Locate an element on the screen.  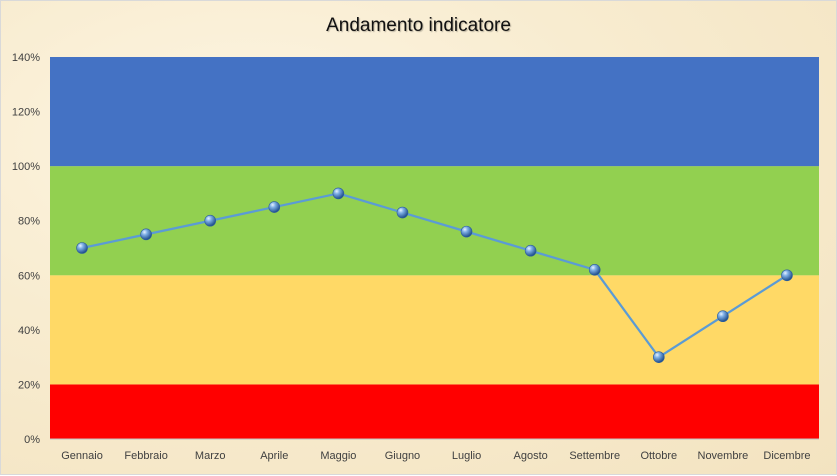
x-tick-label: Aprile is located at coordinates (274, 456).